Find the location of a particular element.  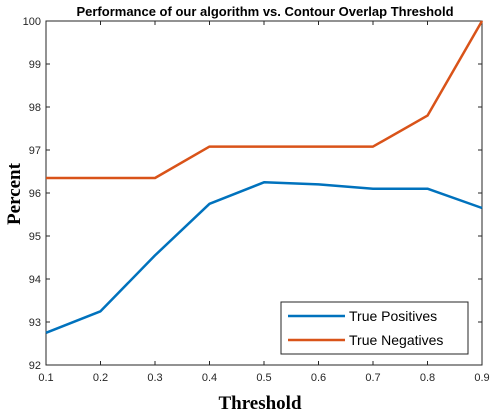

legend-label-true-positives: True Positives is located at coordinates (393, 316).